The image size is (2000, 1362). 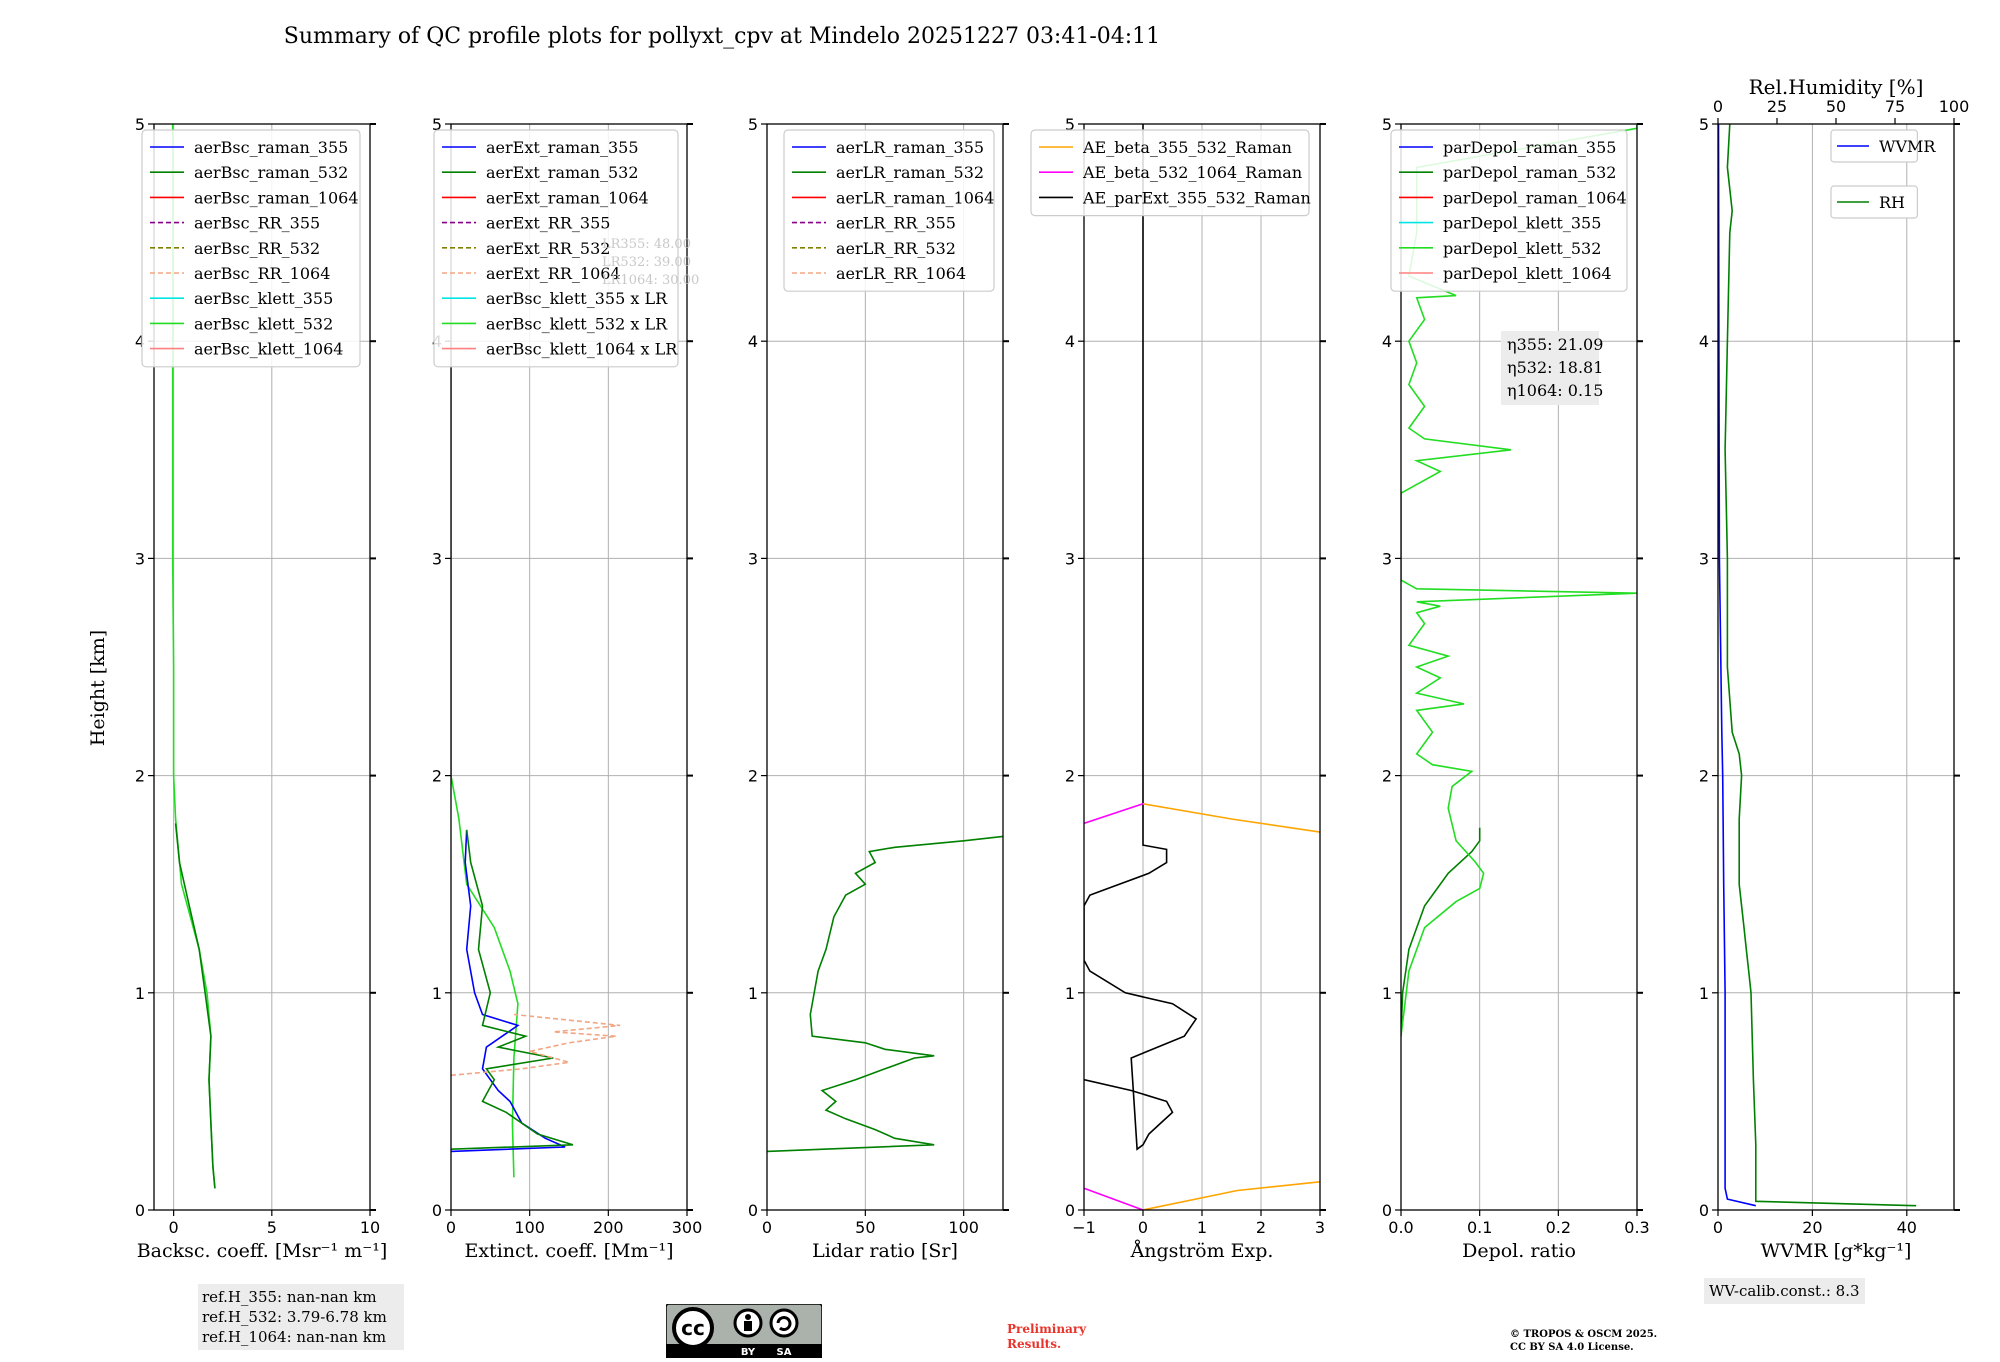 I want to click on x-axis-label: WVMR [g*kg⁻¹], so click(x=1836, y=1251).